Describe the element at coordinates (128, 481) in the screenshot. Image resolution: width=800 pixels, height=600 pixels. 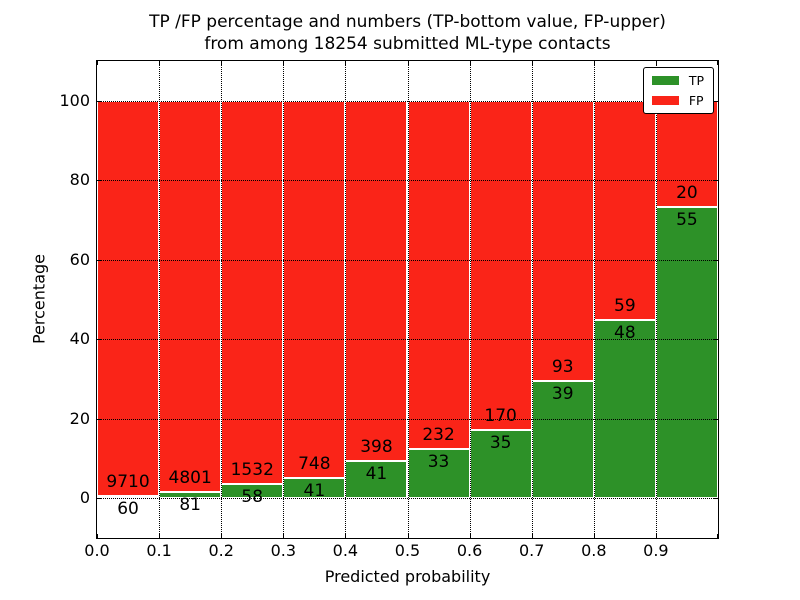
I see `fp-count-label: 9710` at that location.